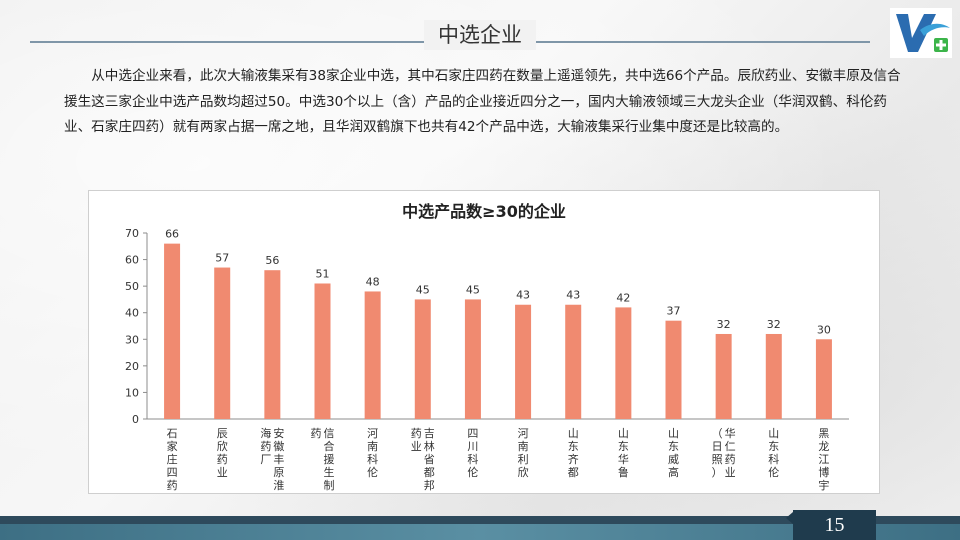 This screenshot has height=540, width=960. Describe the element at coordinates (823, 446) in the screenshot. I see `x-category-char: 龙` at that location.